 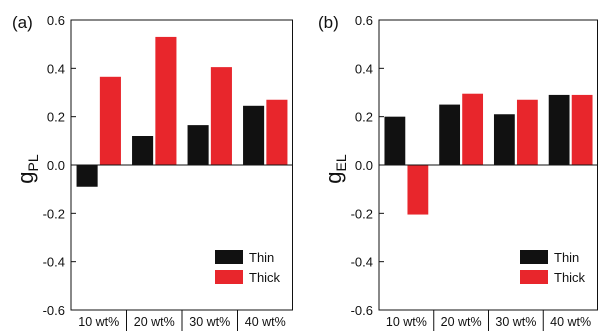 I want to click on y-axis-label-subscript: EL, so click(x=341, y=162).